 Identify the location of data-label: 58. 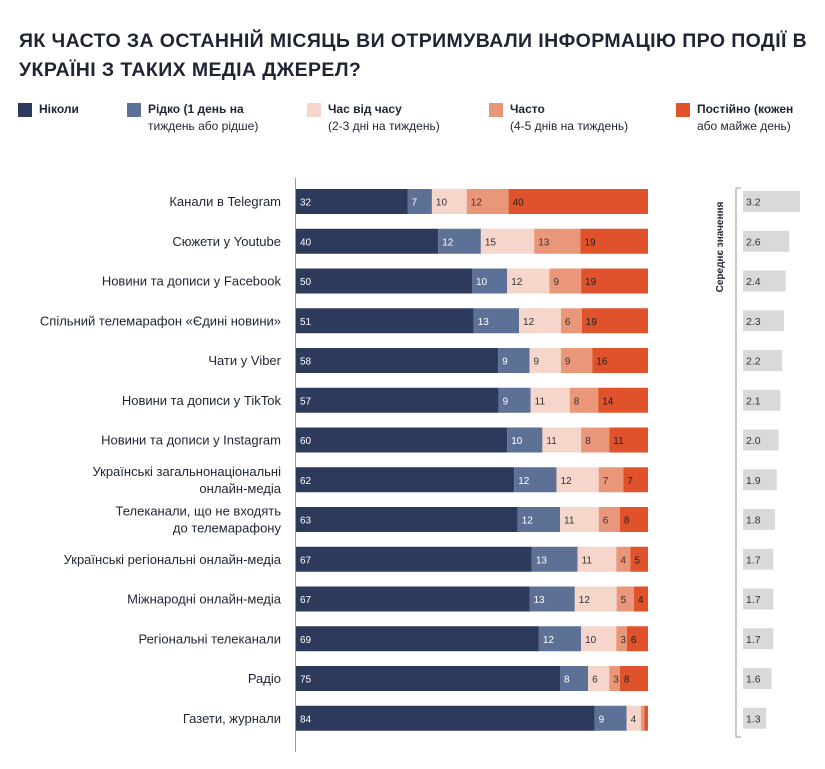
(306, 362).